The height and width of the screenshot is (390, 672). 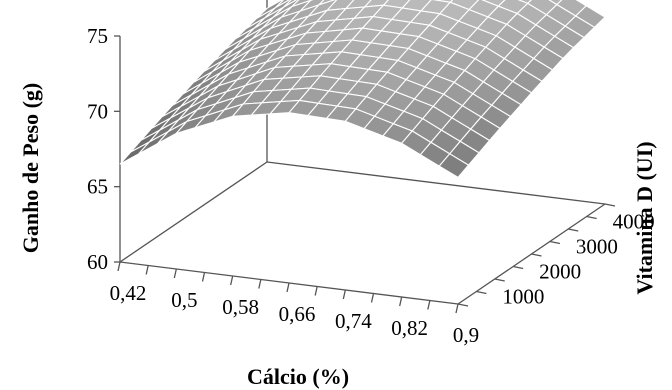 What do you see at coordinates (298, 376) in the screenshot?
I see `x-axis-title: Cálcio (%)` at bounding box center [298, 376].